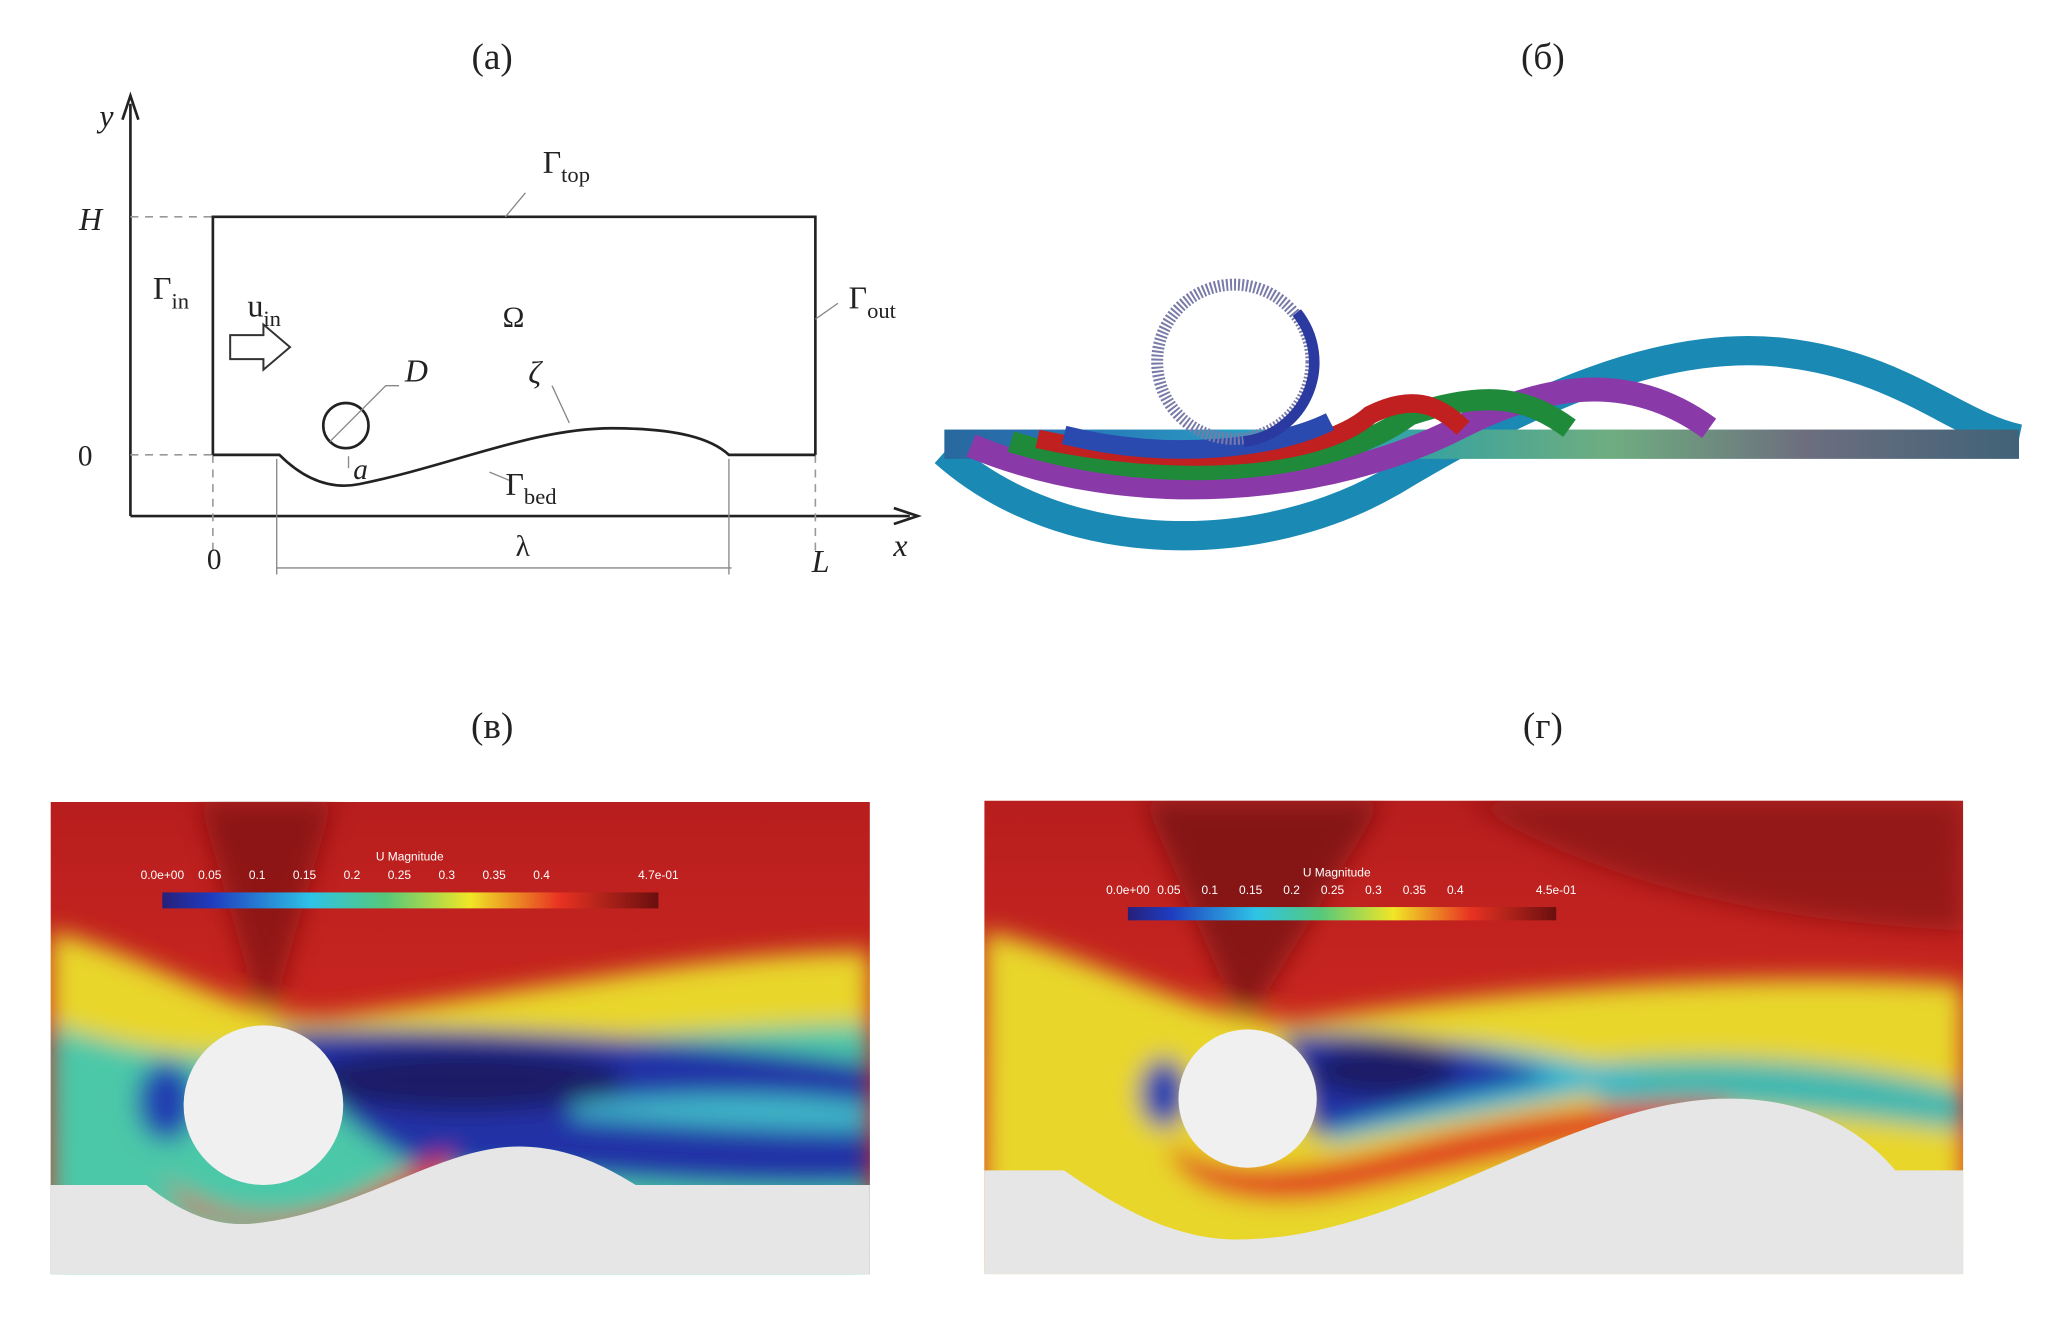  Describe the element at coordinates (1281, 378) in the screenshot. I see `cylinder-edge` at that location.